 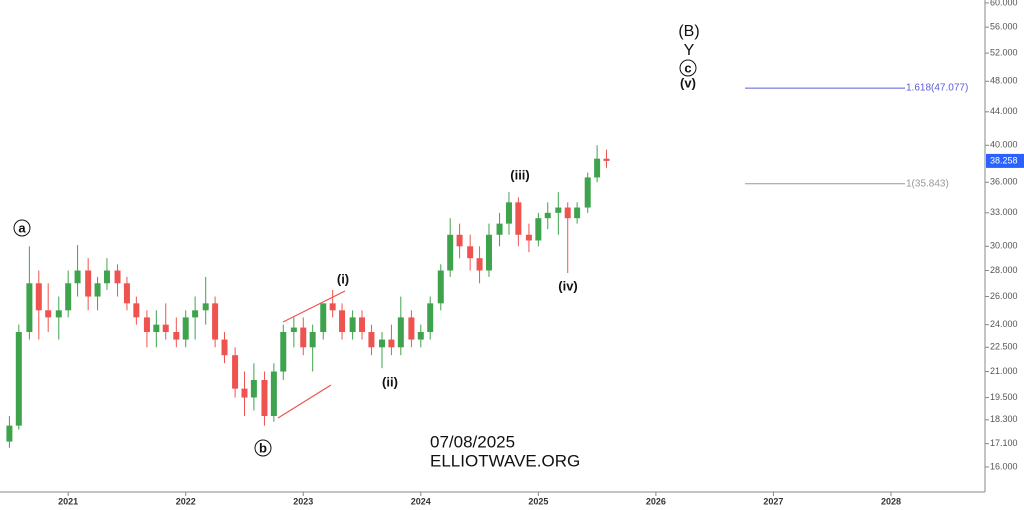 What do you see at coordinates (186, 501) in the screenshot?
I see `x-tick-label: 2022` at bounding box center [186, 501].